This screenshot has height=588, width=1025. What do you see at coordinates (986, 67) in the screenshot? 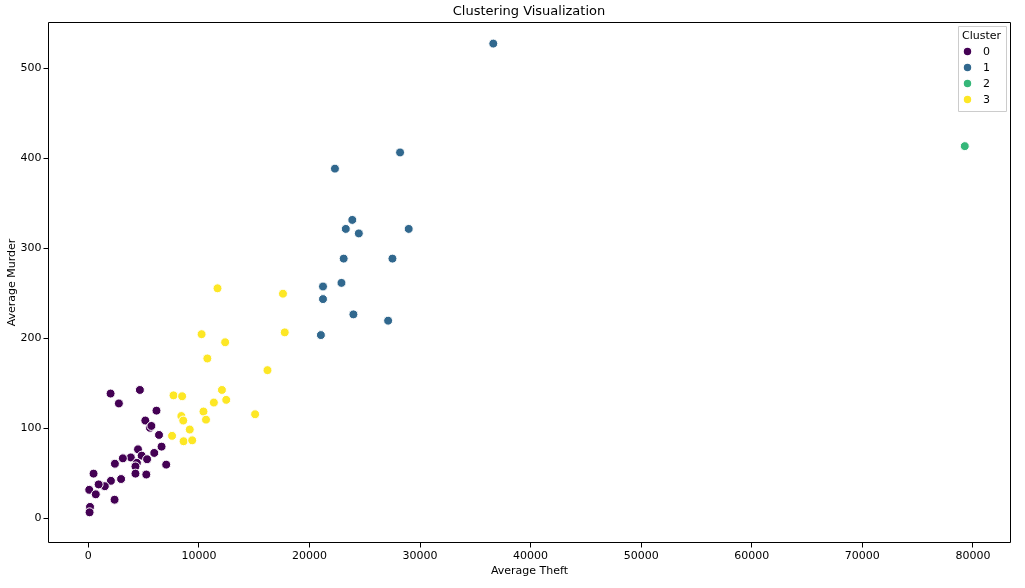
I see `legend-label: 1` at bounding box center [986, 67].